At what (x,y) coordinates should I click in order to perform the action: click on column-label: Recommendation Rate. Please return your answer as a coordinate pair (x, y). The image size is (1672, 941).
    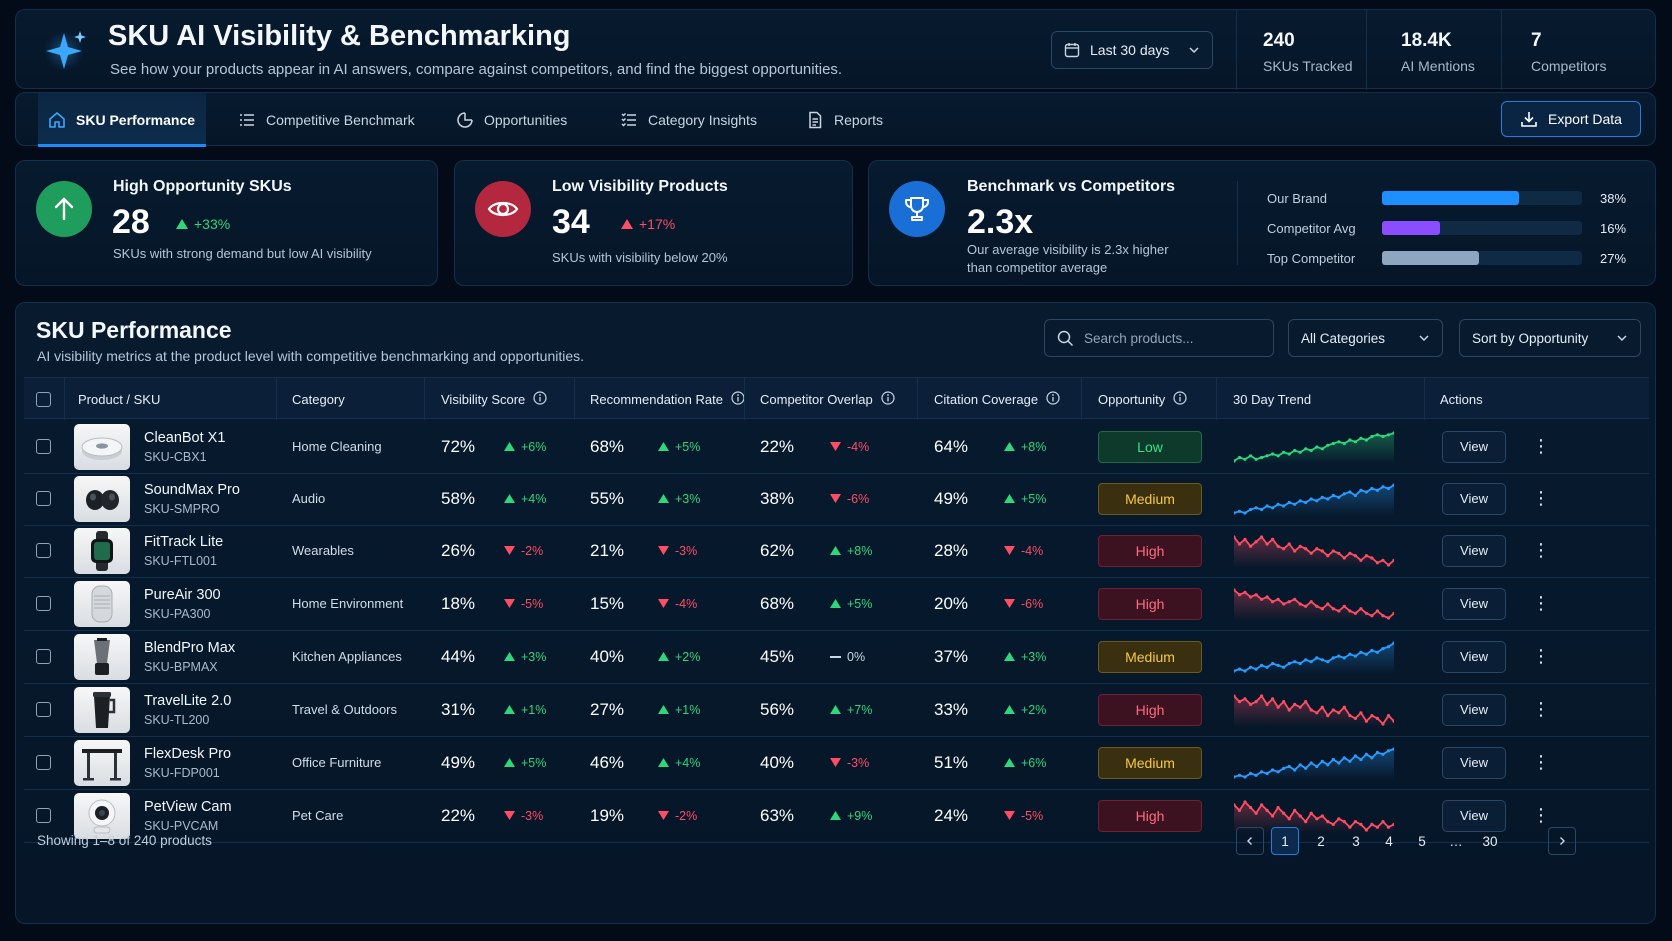
    Looking at the image, I should click on (656, 399).